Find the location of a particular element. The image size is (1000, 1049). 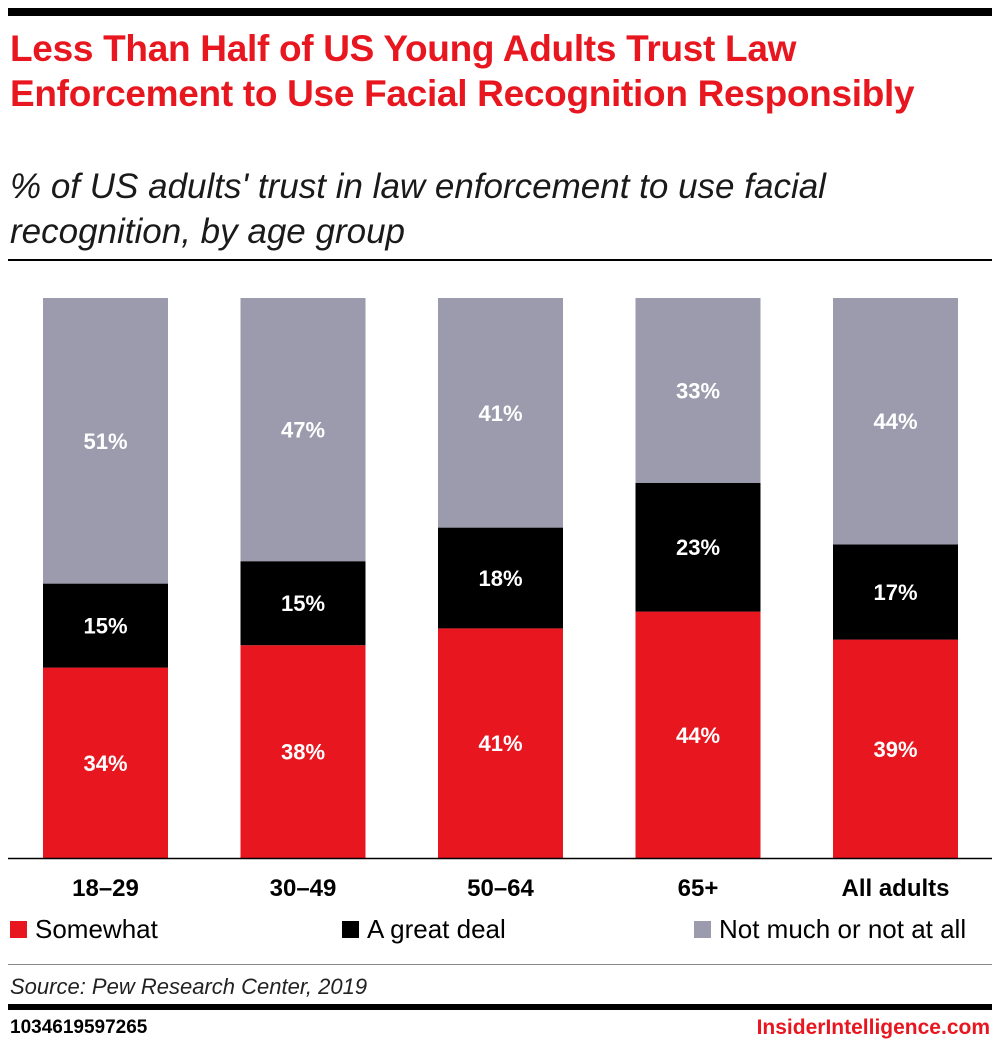

chart-id: 1034619597265 is located at coordinates (79, 1027).